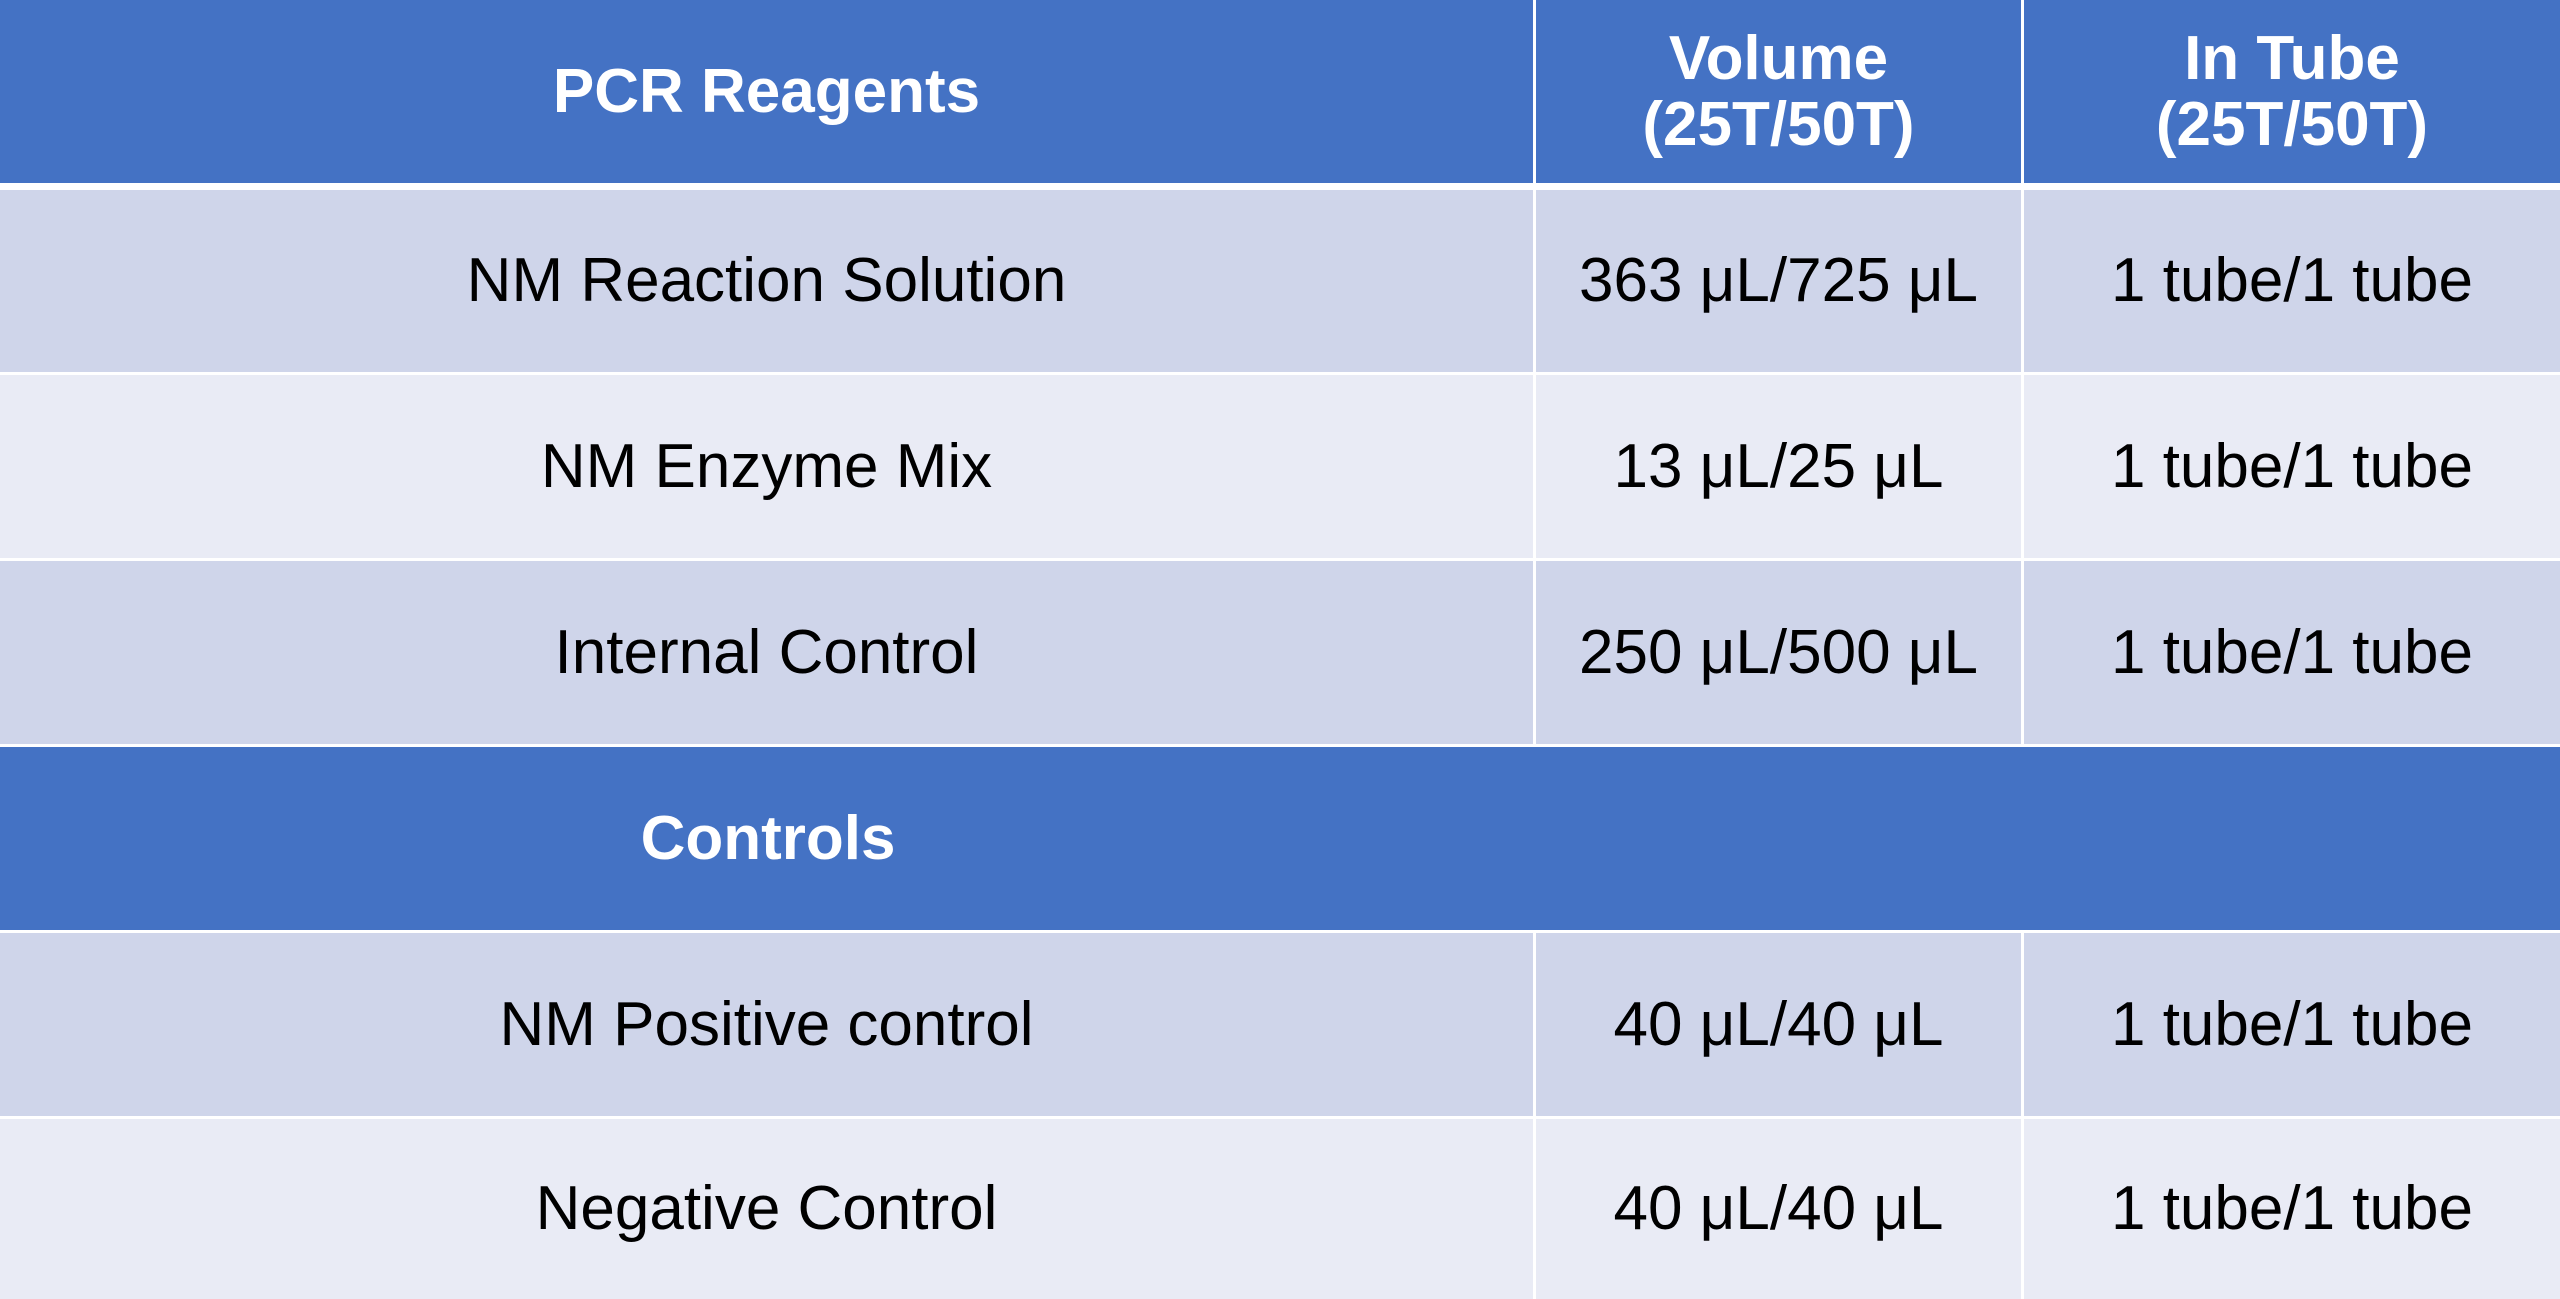 Image resolution: width=2560 pixels, height=1299 pixels. What do you see at coordinates (1780, 652) in the screenshot?
I see `reagent-volume: 250 μL/500 μL` at bounding box center [1780, 652].